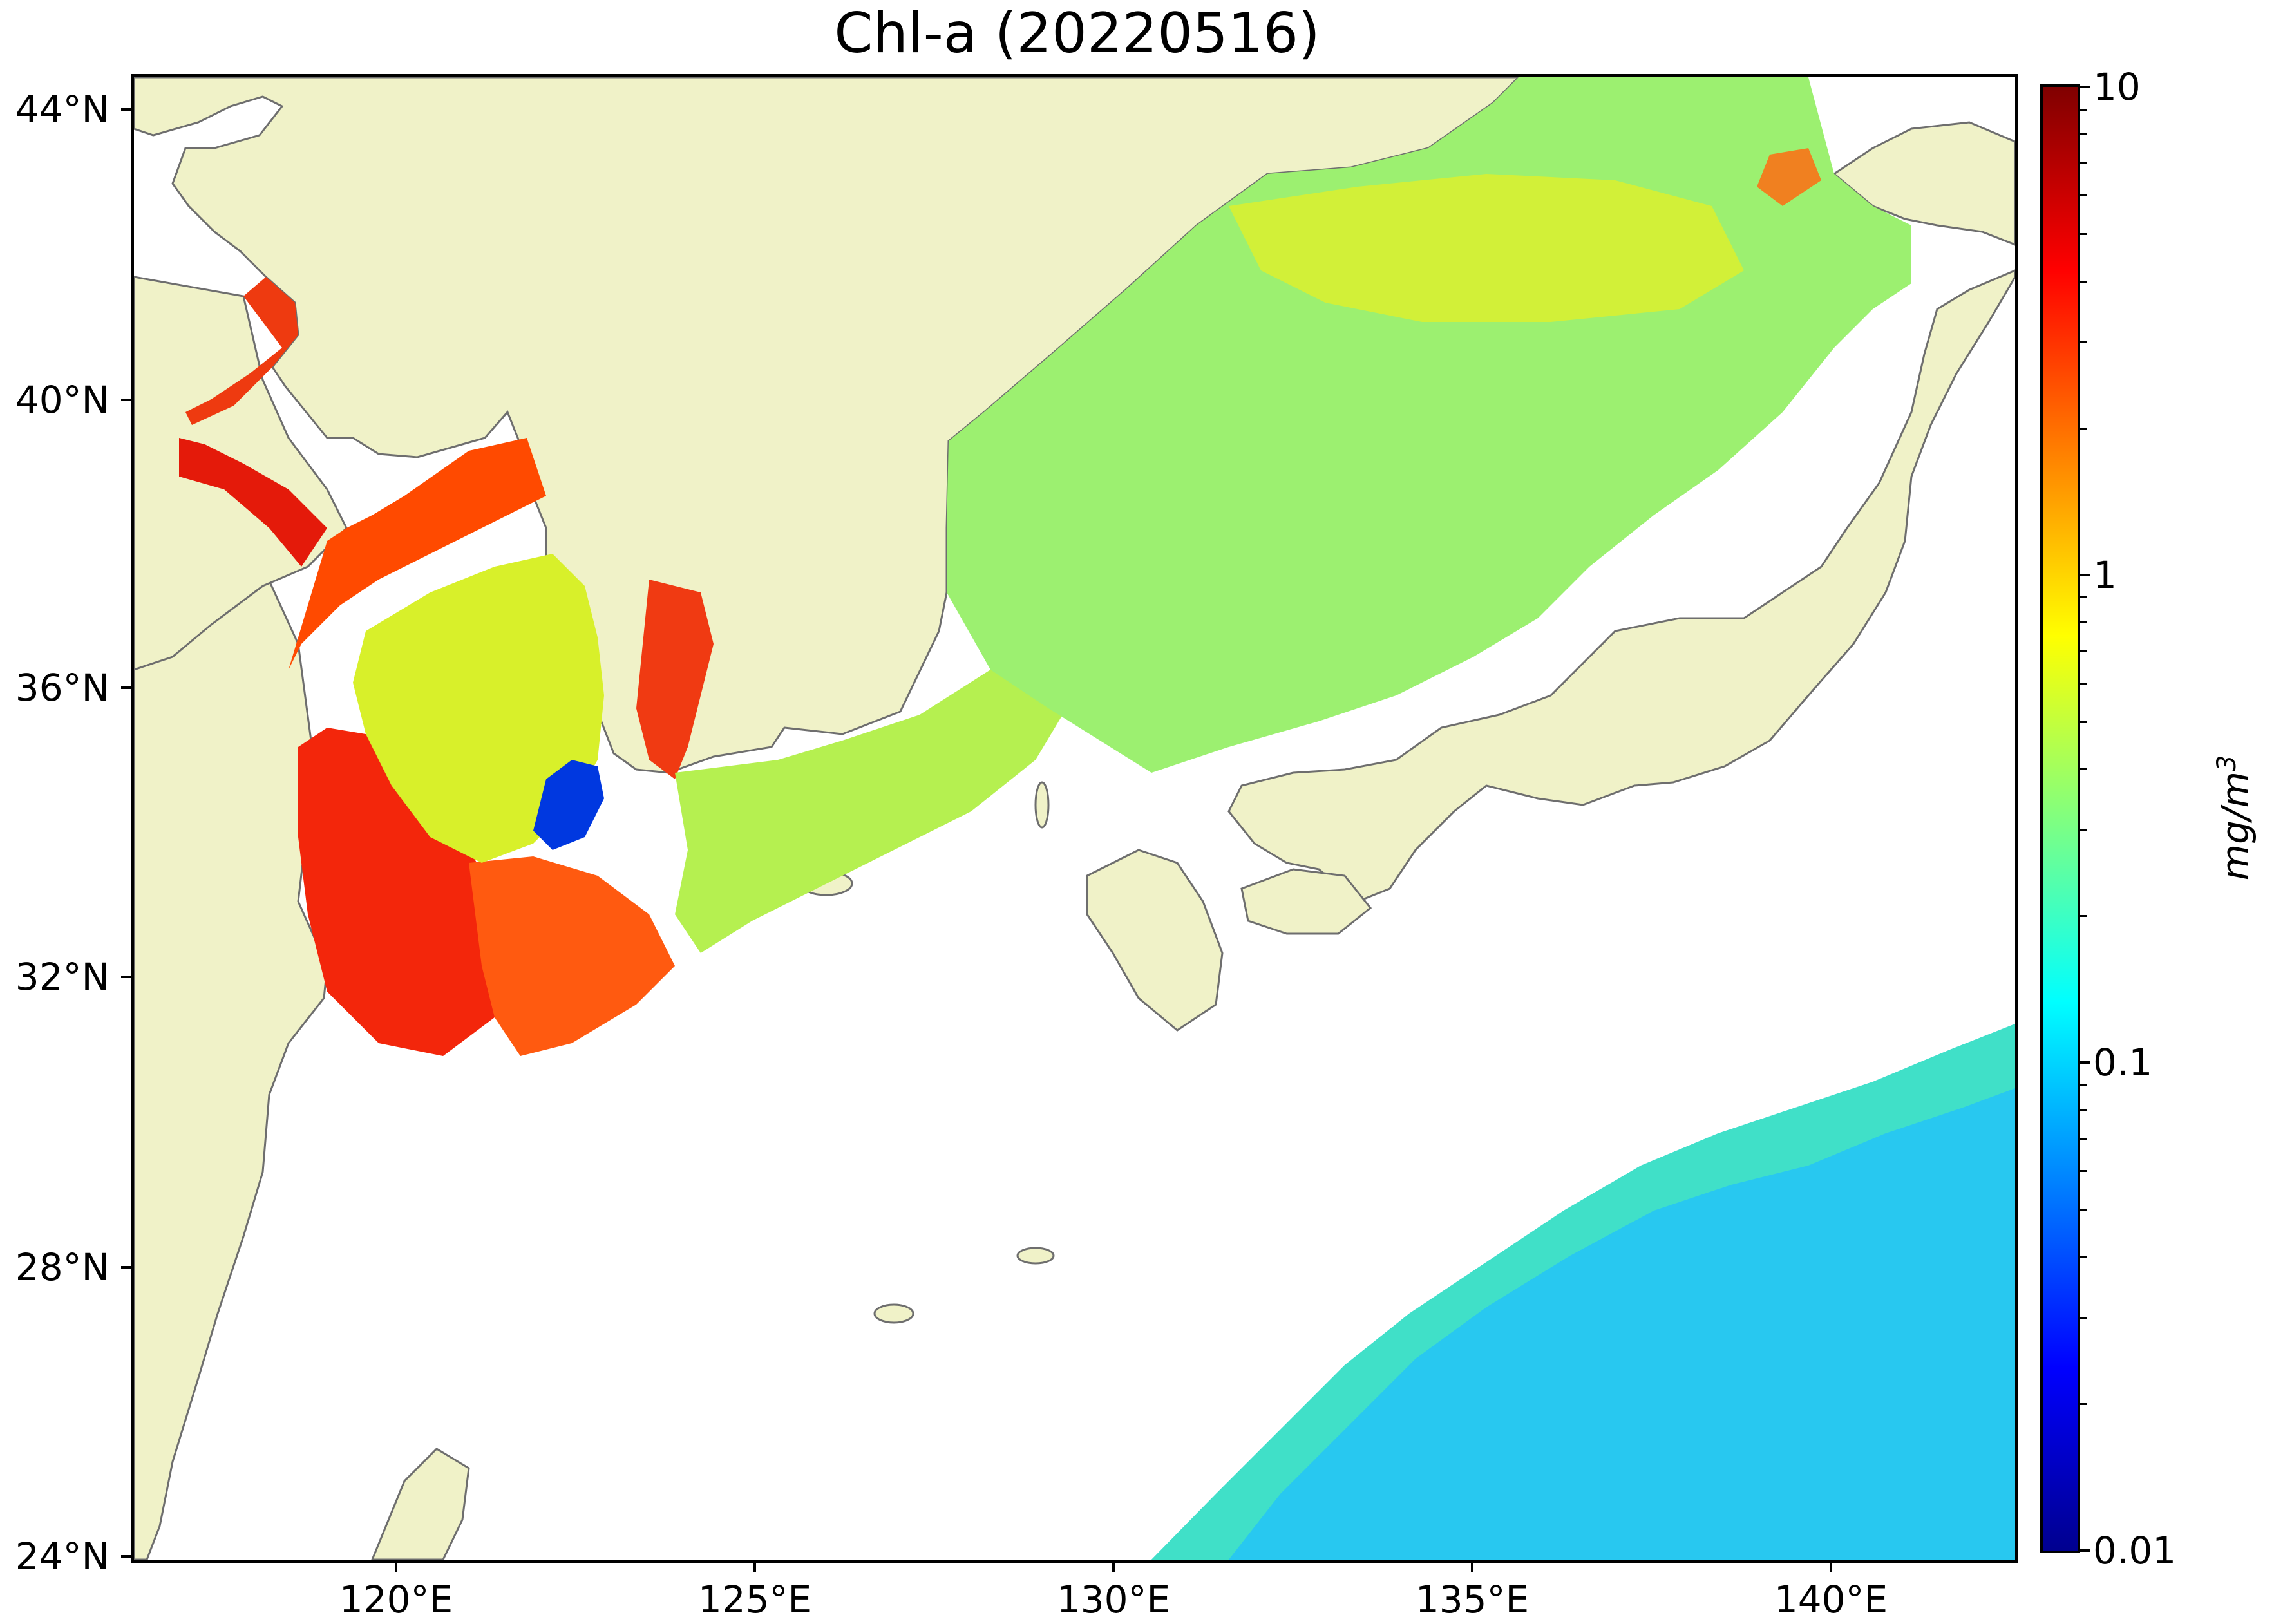  What do you see at coordinates (754, 1600) in the screenshot?
I see `lon-label-125: 125°E` at bounding box center [754, 1600].